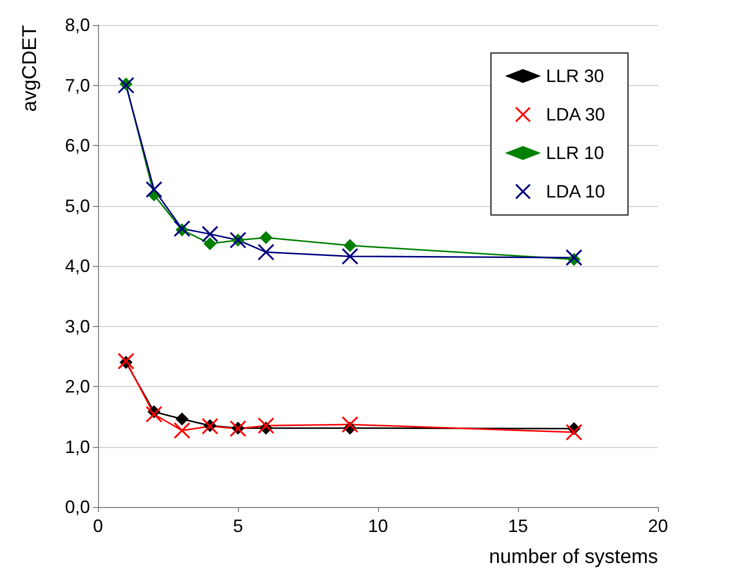  Describe the element at coordinates (575, 76) in the screenshot. I see `legend-label: LLR 30` at that location.